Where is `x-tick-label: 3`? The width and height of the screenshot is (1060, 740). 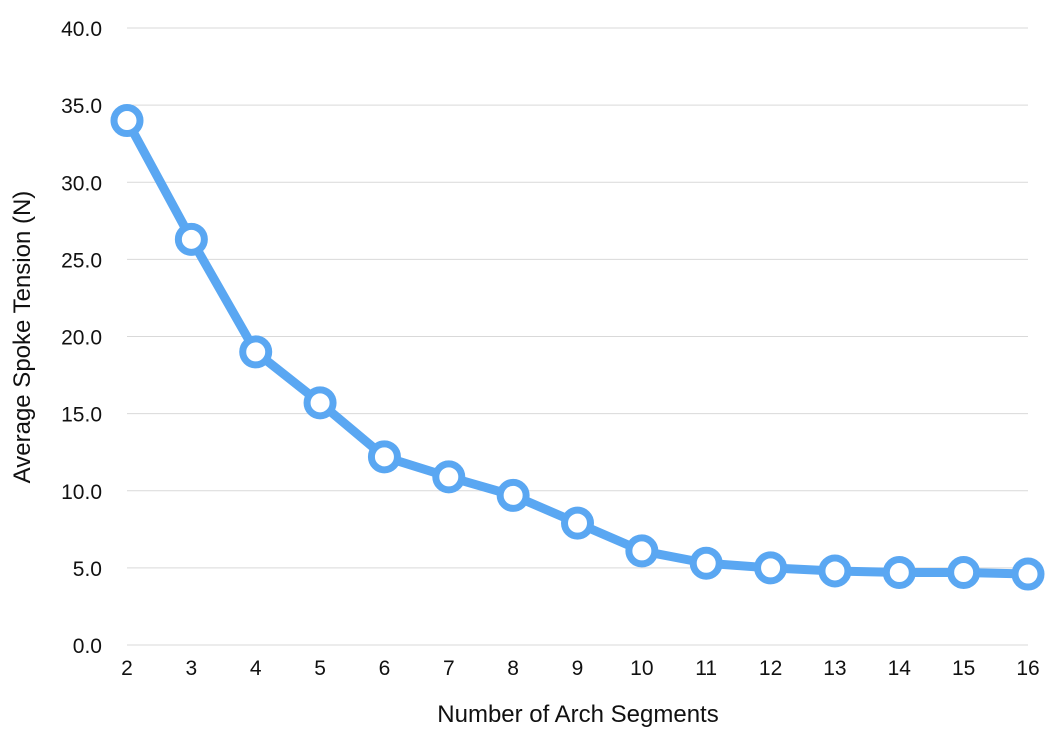
x-tick-label: 3 is located at coordinates (192, 668).